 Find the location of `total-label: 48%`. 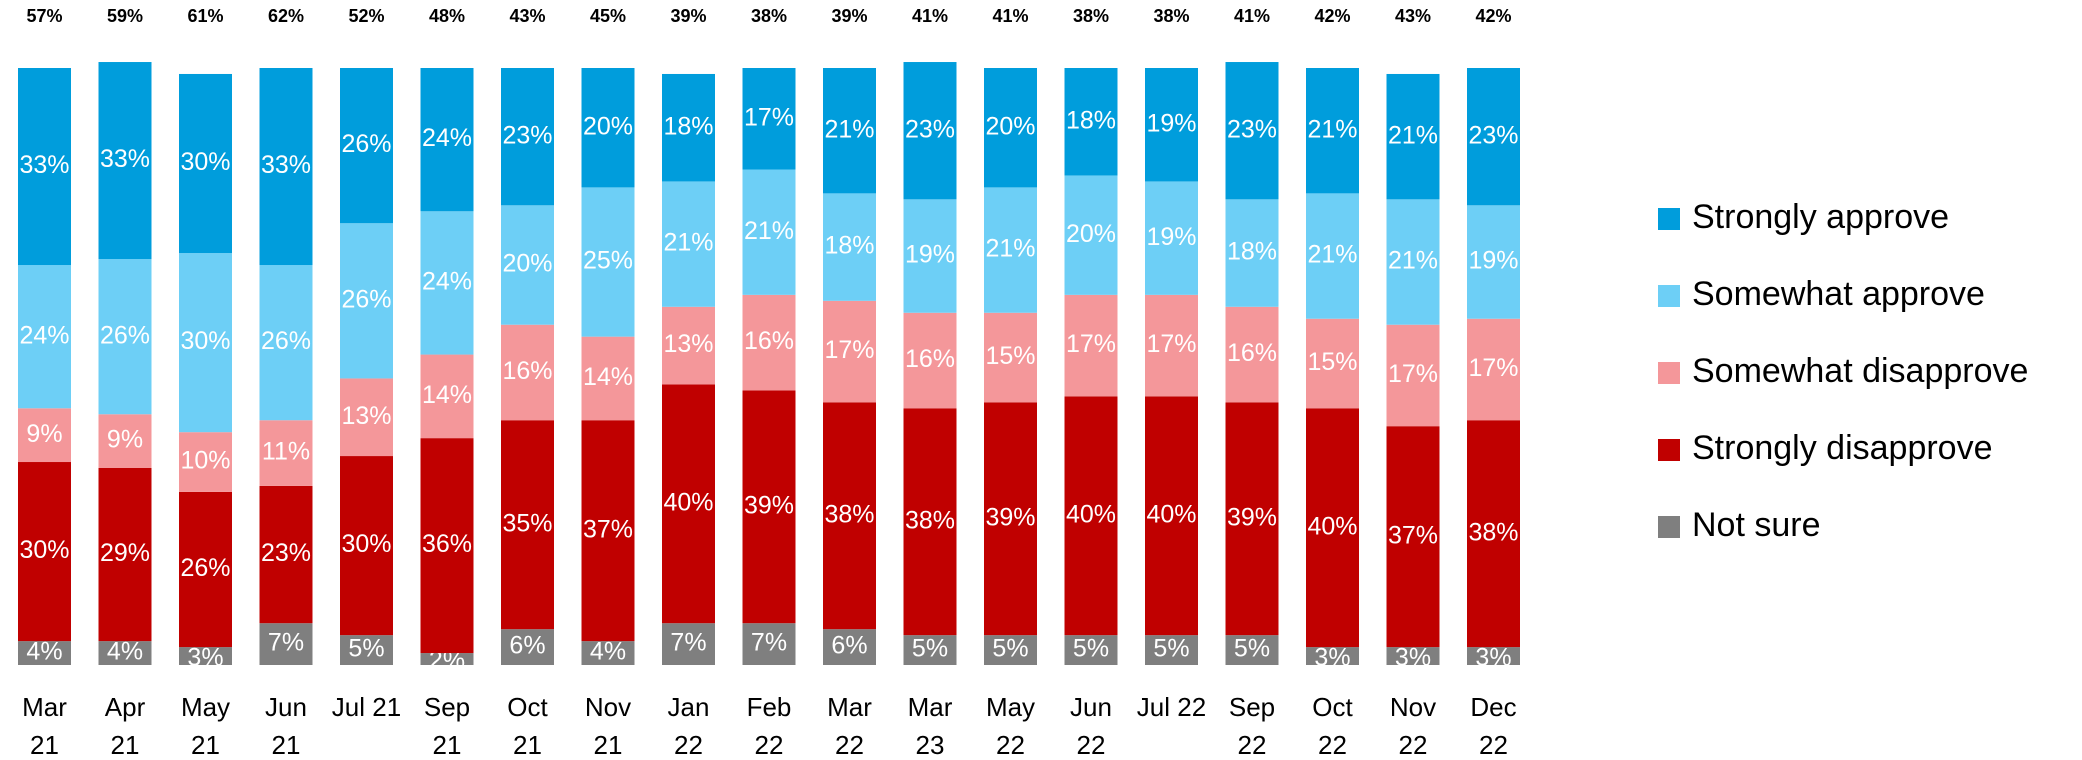

total-label: 48% is located at coordinates (447, 16).